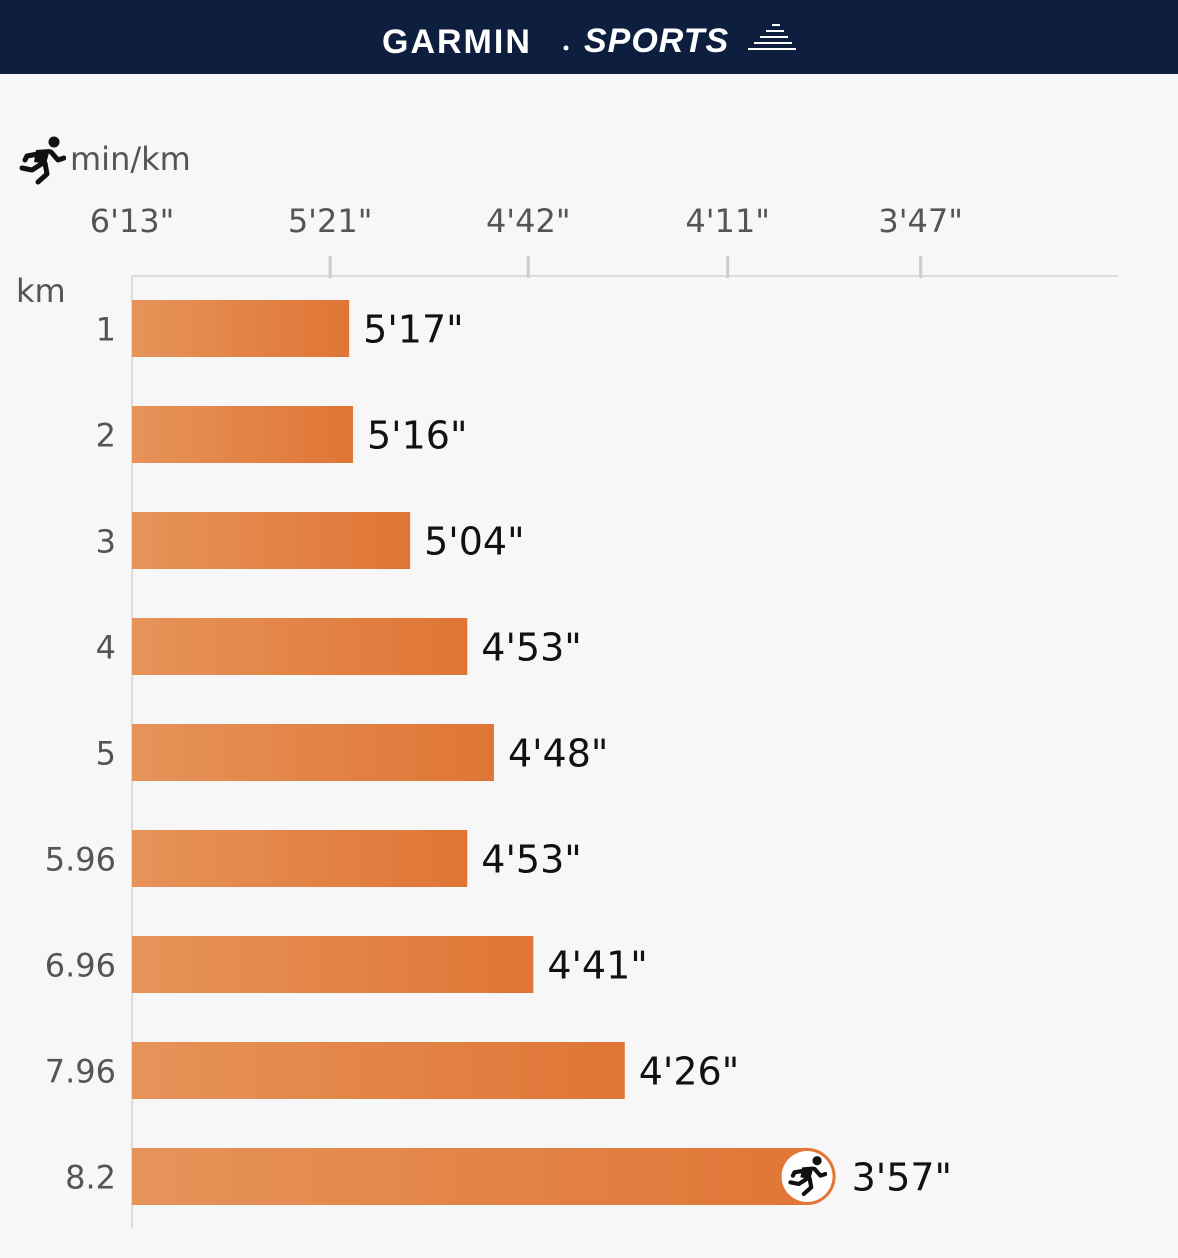 This screenshot has width=1178, height=1258. Describe the element at coordinates (41, 291) in the screenshot. I see `category-axis-unit-label: km` at that location.